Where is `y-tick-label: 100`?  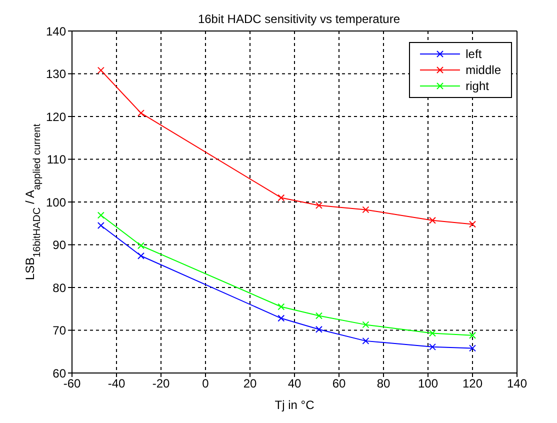
y-tick-label: 100 is located at coordinates (56, 202).